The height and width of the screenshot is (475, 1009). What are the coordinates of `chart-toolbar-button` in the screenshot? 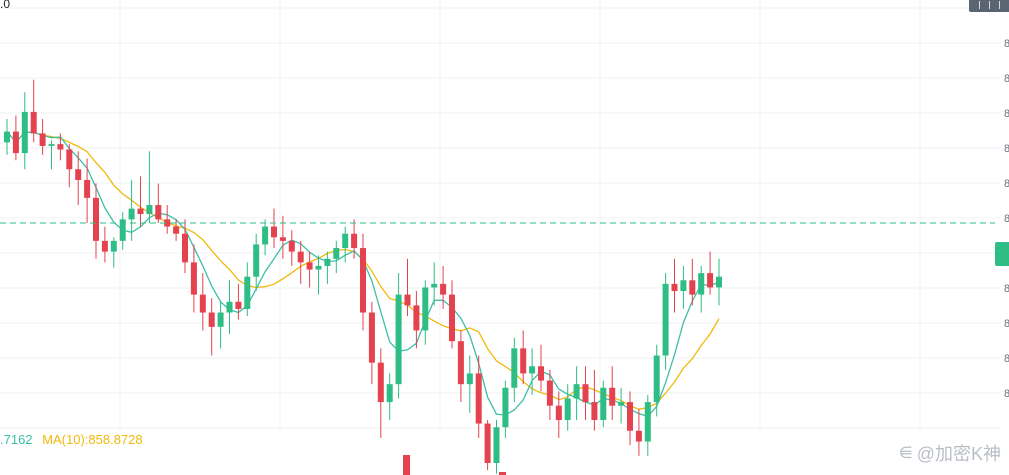 It's located at (989, 6).